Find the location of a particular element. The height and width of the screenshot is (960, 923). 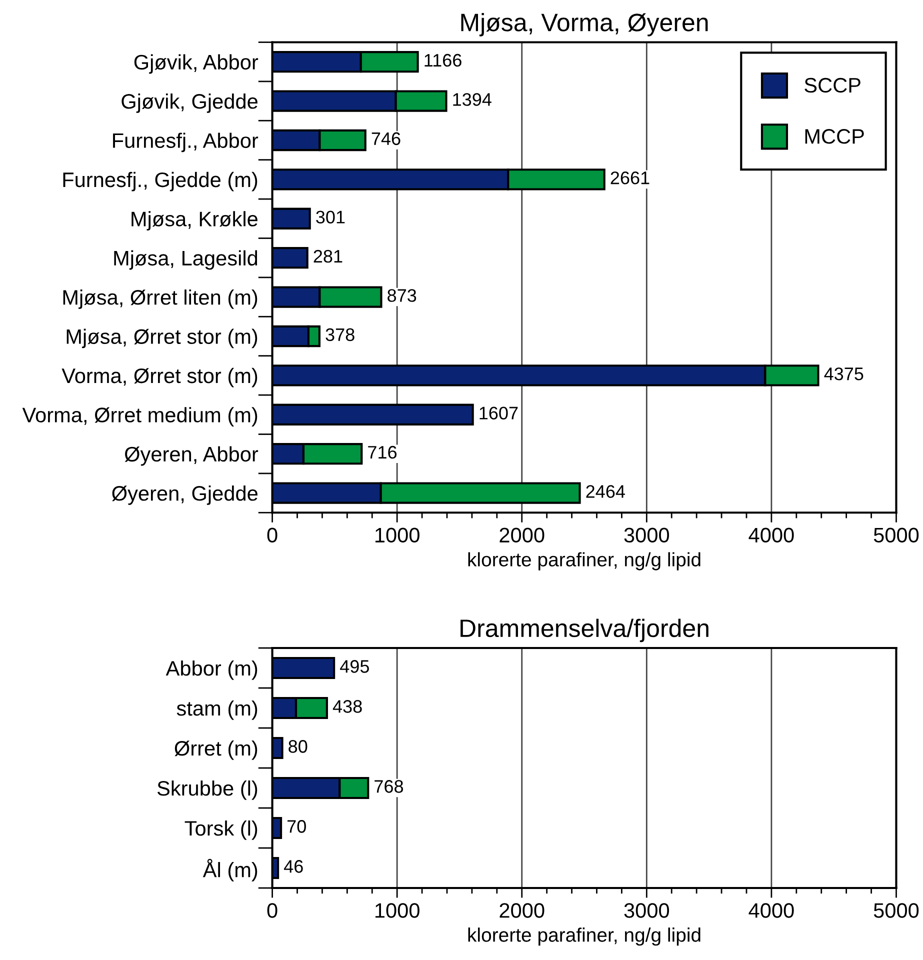

y-tick-label: Furnesfj., Abbor is located at coordinates (185, 142).